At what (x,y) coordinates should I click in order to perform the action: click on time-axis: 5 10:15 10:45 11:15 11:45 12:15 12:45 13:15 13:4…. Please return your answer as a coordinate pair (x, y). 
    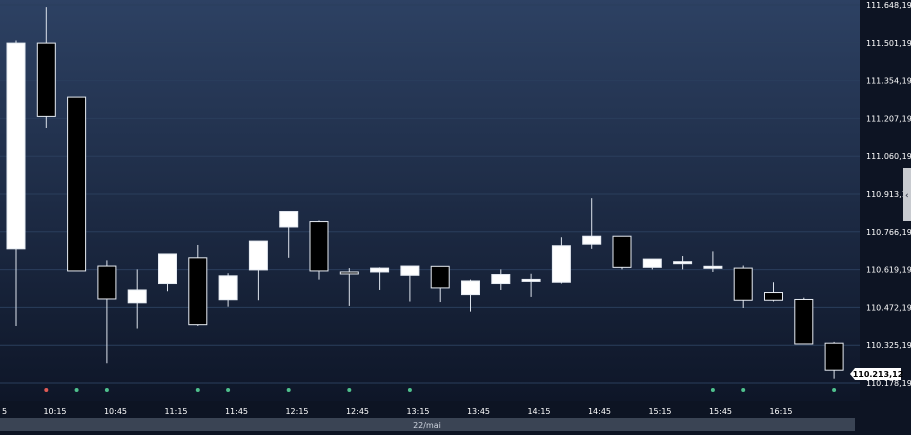
    Looking at the image, I should click on (397, 411).